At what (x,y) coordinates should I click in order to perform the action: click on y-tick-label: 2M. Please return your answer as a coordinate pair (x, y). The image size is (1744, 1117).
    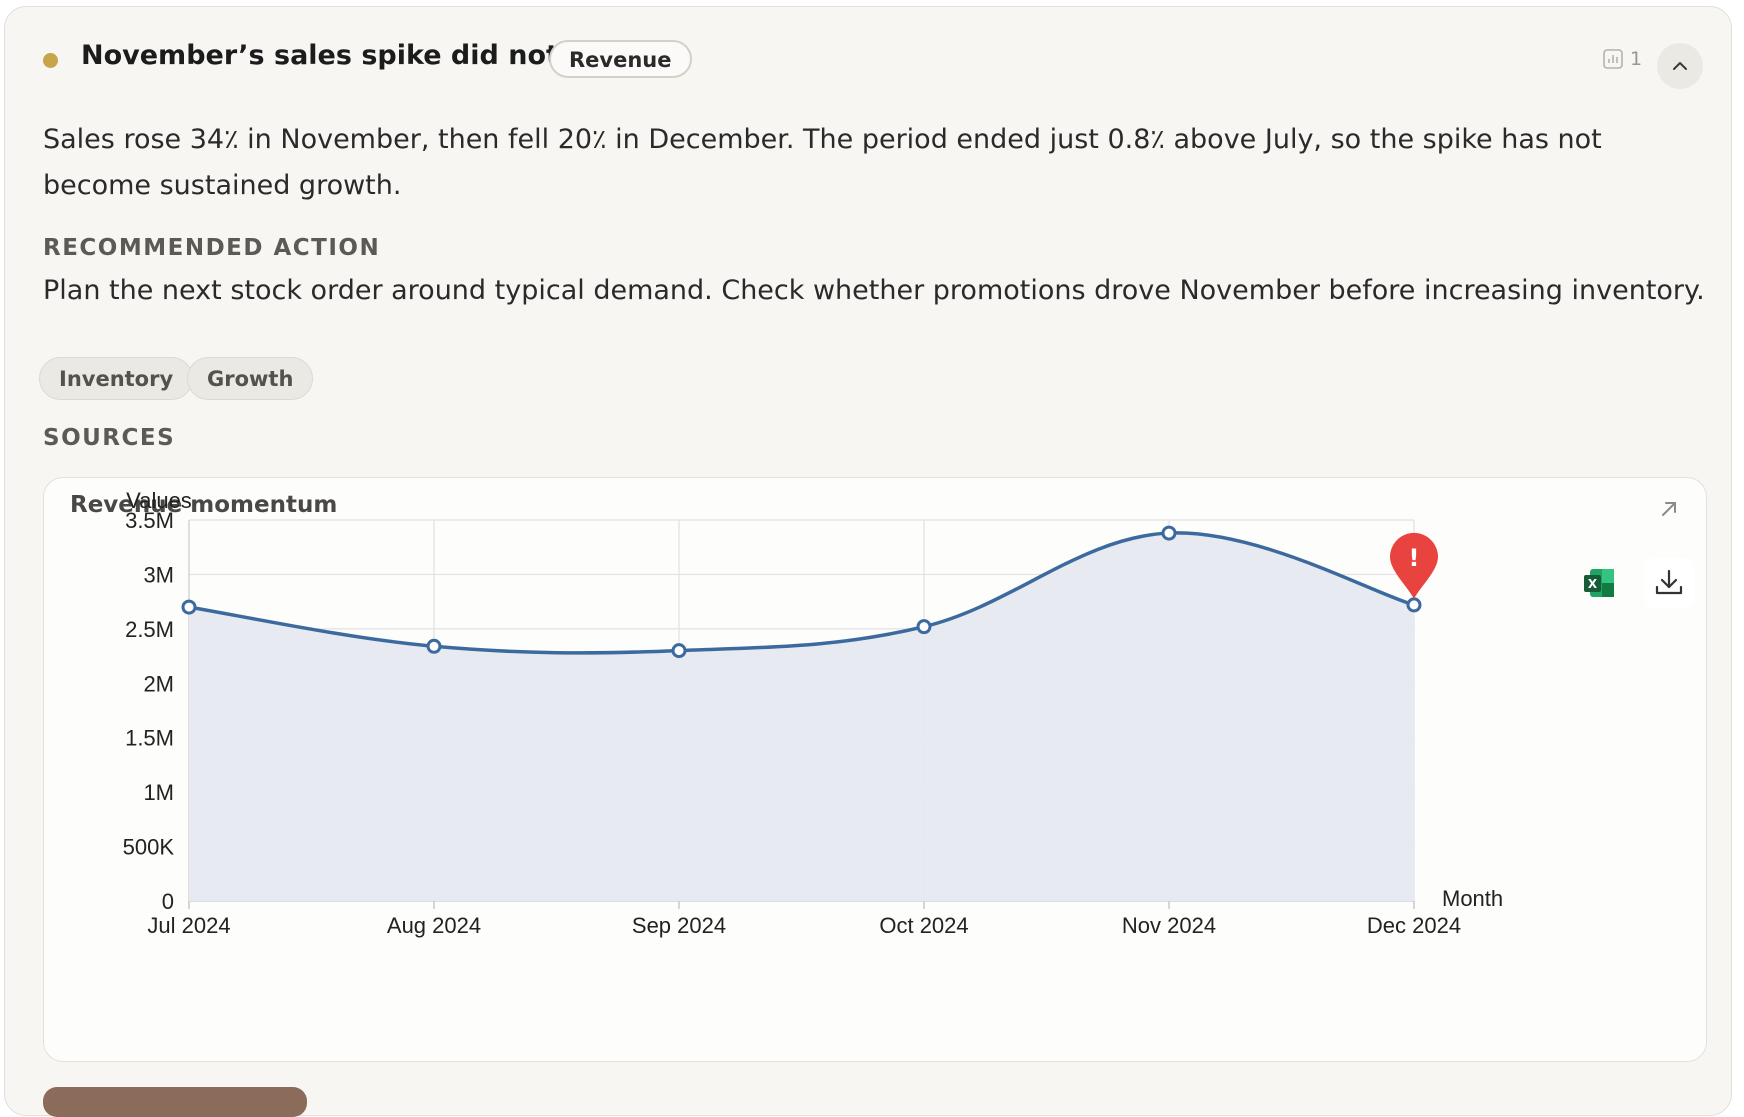
    Looking at the image, I should click on (158, 683).